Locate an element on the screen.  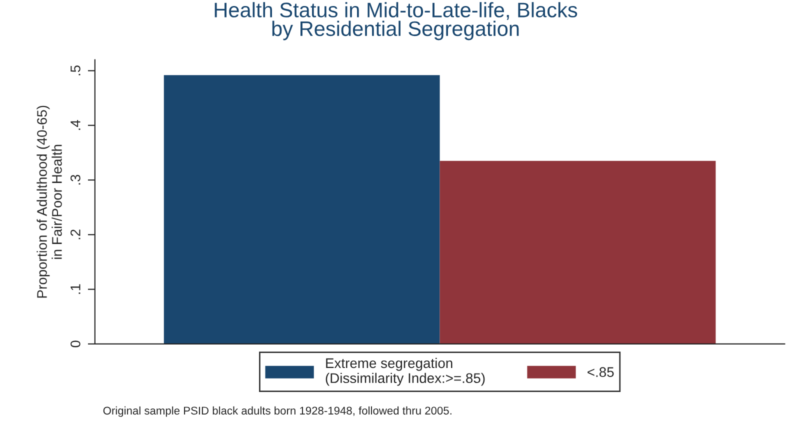
y-tick-label: .2 is located at coordinates (75, 235).